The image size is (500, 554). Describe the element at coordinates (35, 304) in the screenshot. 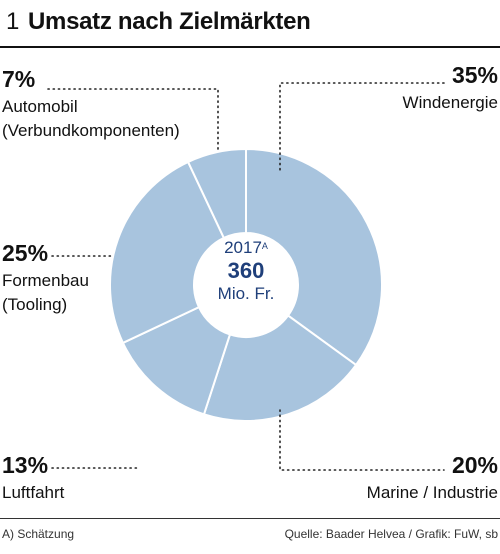

I see `formenbau-sublabel: (Tooling)` at that location.